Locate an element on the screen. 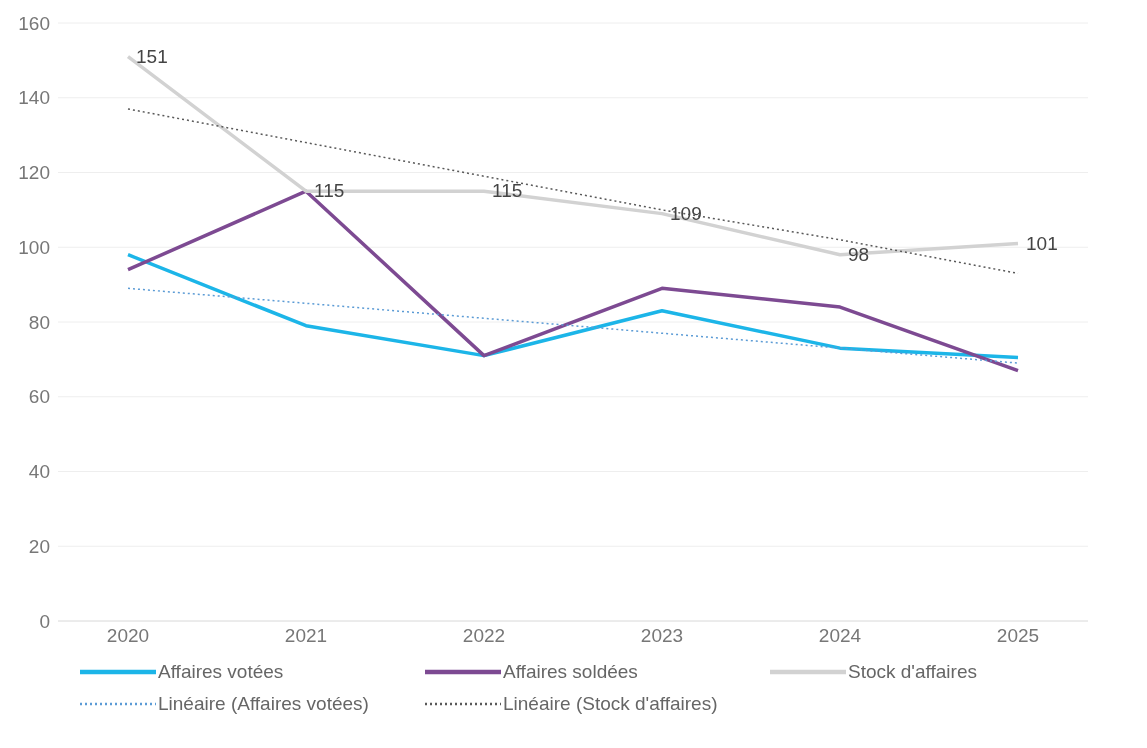  legend-label: Affaires votées is located at coordinates (221, 672).